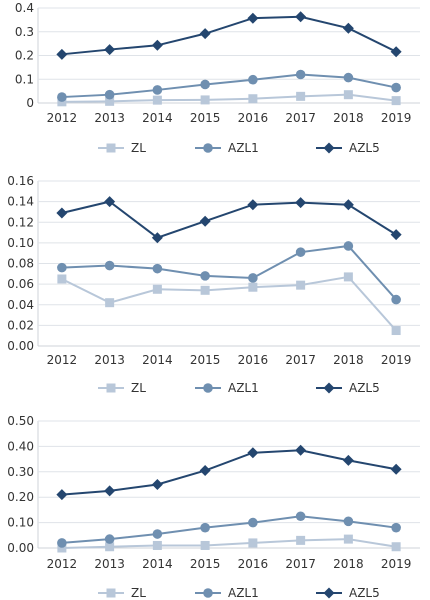  Describe the element at coordinates (20, 202) in the screenshot. I see `y-tick-label: 0.14` at that location.